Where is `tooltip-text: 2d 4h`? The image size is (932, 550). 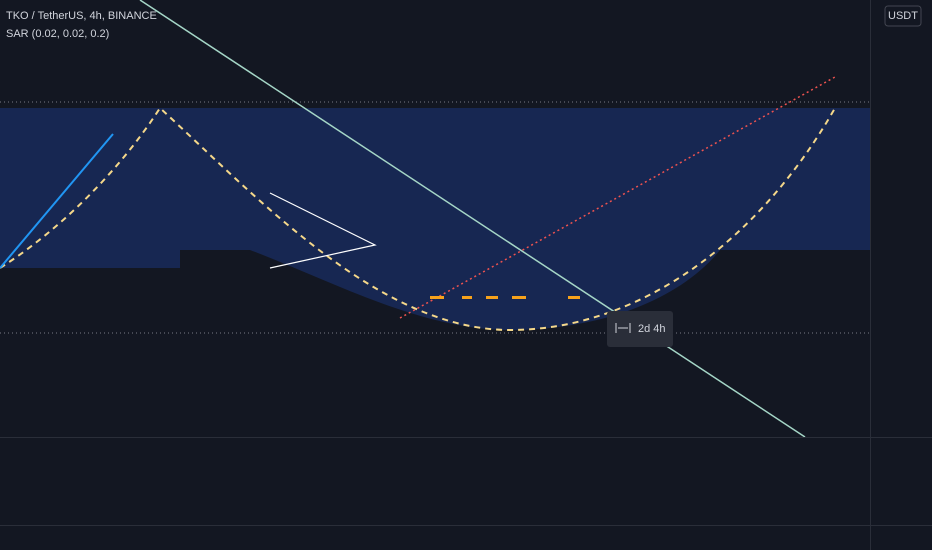 tooltip-text: 2d 4h is located at coordinates (652, 329).